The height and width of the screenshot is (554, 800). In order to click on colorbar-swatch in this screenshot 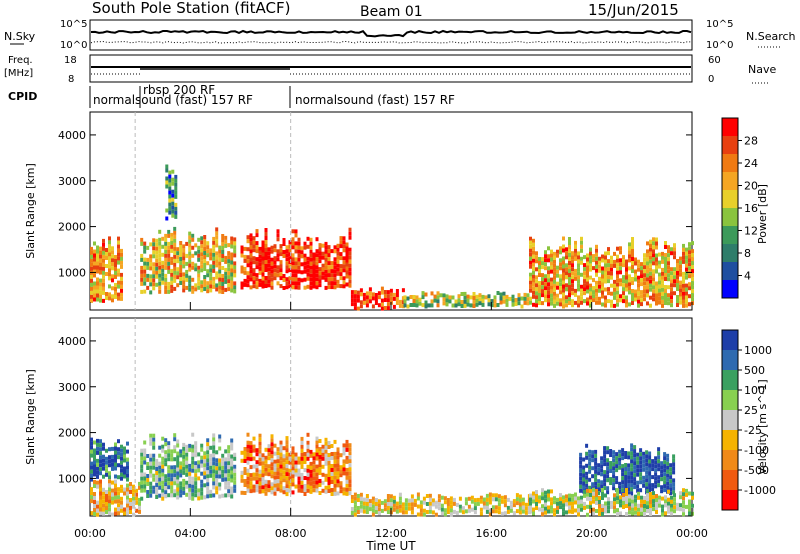, I will do `click(730, 380)`.